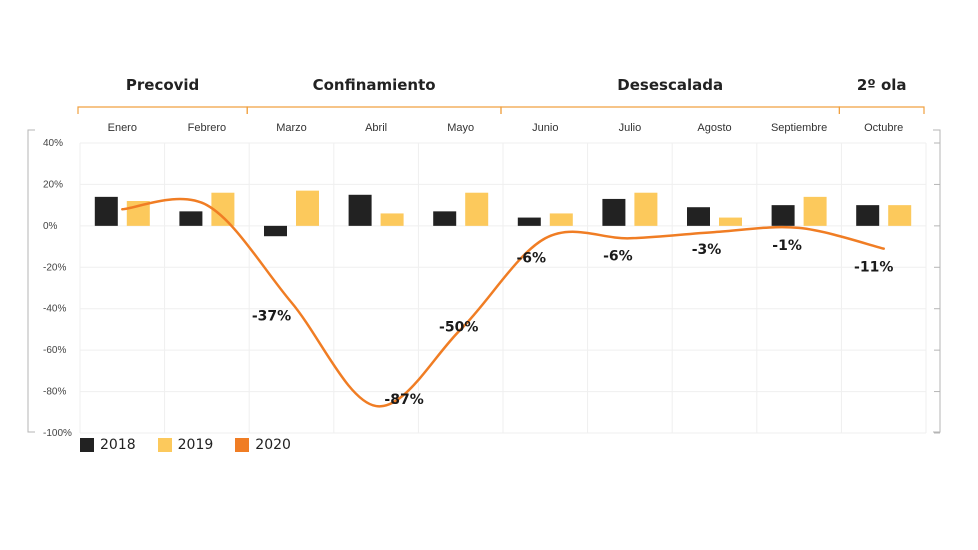 The width and height of the screenshot is (978, 550). What do you see at coordinates (291, 128) in the screenshot?
I see `month-label: Marzo` at bounding box center [291, 128].